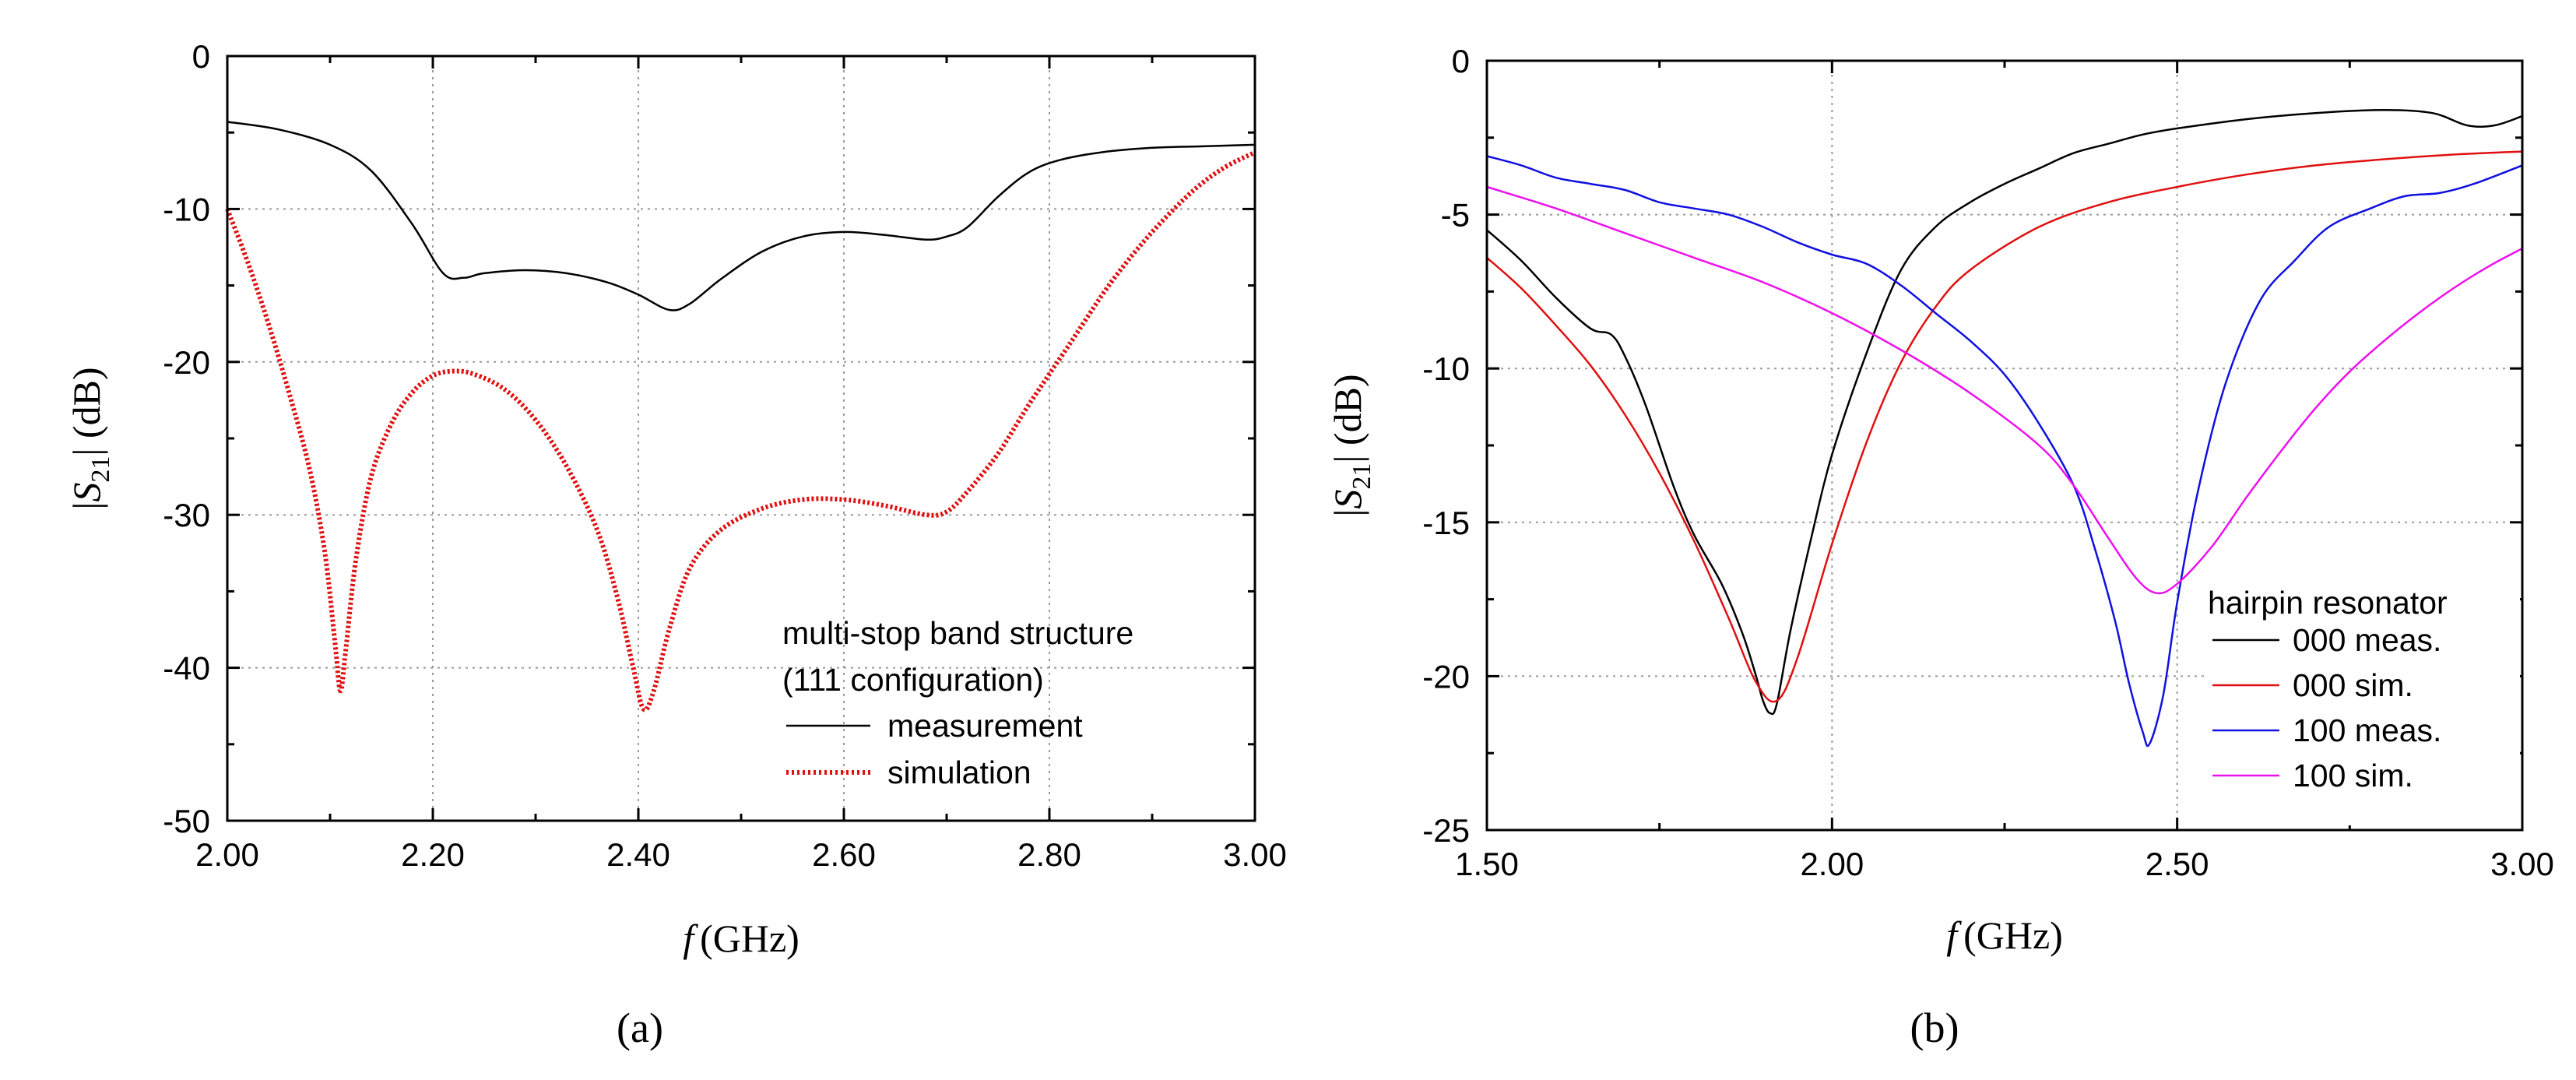 Image resolution: width=2576 pixels, height=1080 pixels. Describe the element at coordinates (2177, 864) in the screenshot. I see `x-tick-label-b: 2.50` at that location.